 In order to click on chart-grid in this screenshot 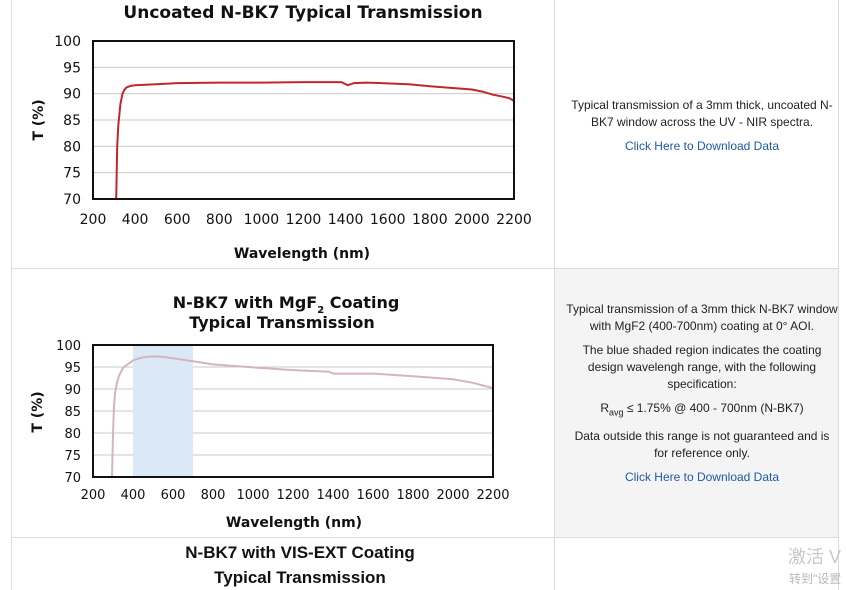, I will do `click(303, 120)`.